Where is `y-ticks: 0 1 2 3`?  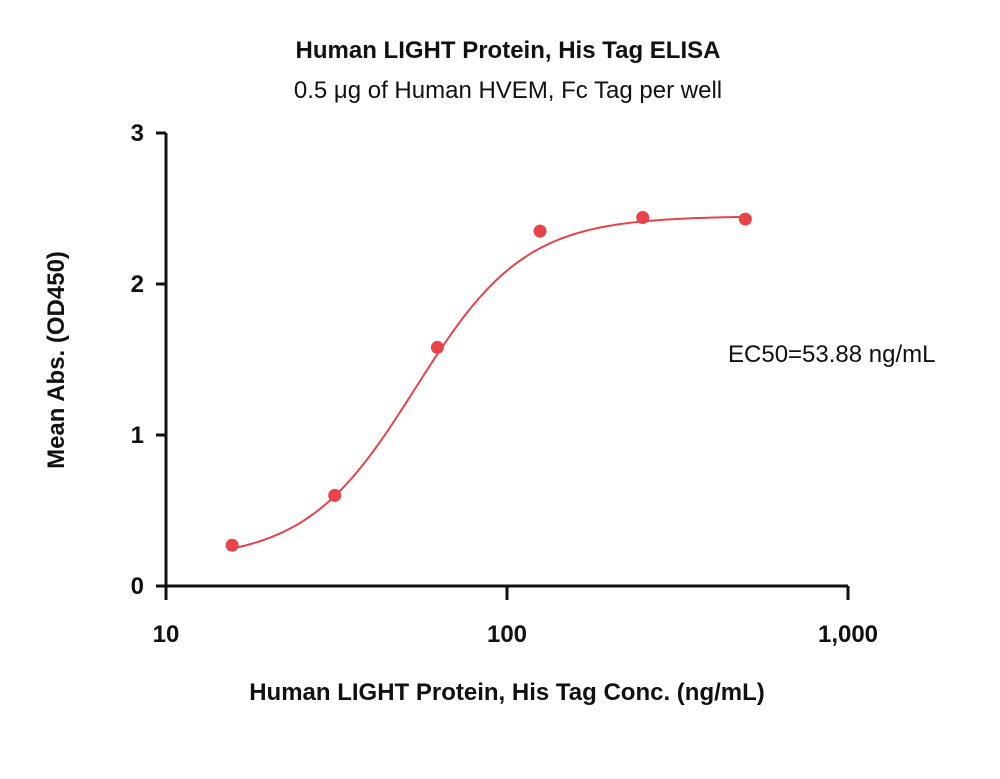 y-ticks: 0 1 2 3 is located at coordinates (148, 360).